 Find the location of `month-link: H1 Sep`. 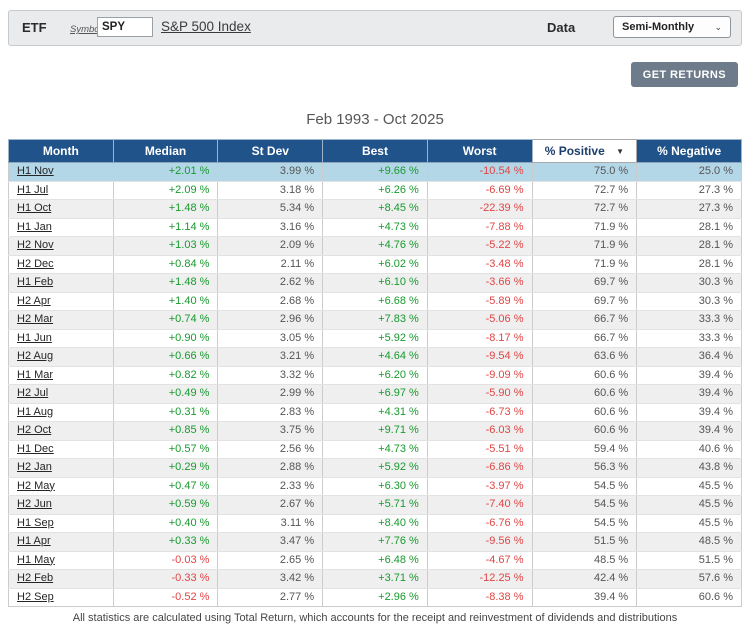

month-link: H1 Sep is located at coordinates (35, 522).